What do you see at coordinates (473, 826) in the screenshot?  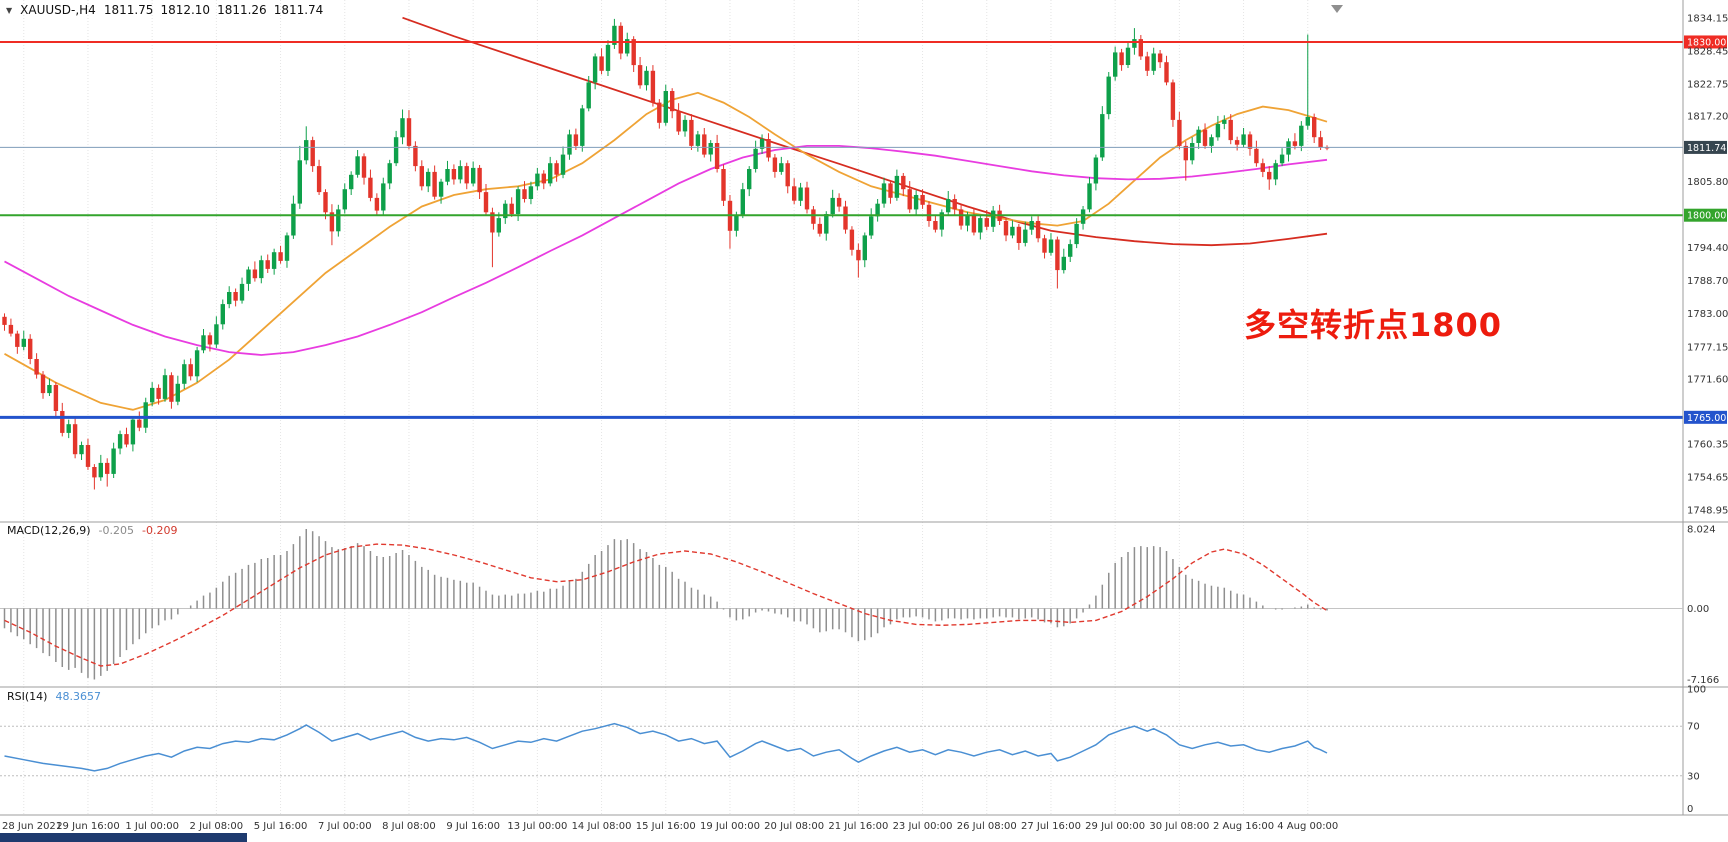 I see `time-axis-label: 9 Jul 16:00` at bounding box center [473, 826].